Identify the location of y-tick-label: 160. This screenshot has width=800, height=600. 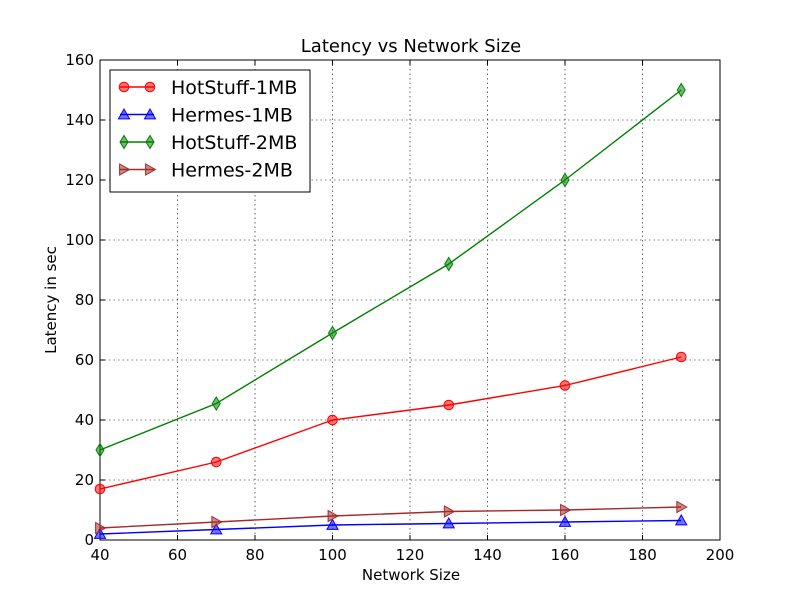
(79, 60).